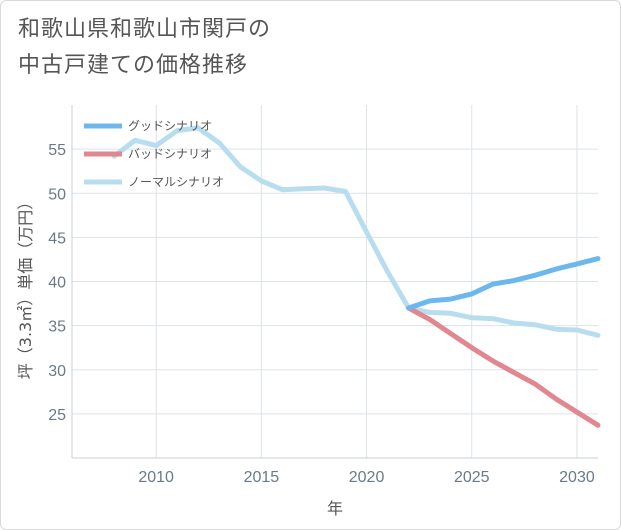 This screenshot has height=530, width=621. What do you see at coordinates (57, 327) in the screenshot?
I see `y-tick-label: 35` at bounding box center [57, 327].